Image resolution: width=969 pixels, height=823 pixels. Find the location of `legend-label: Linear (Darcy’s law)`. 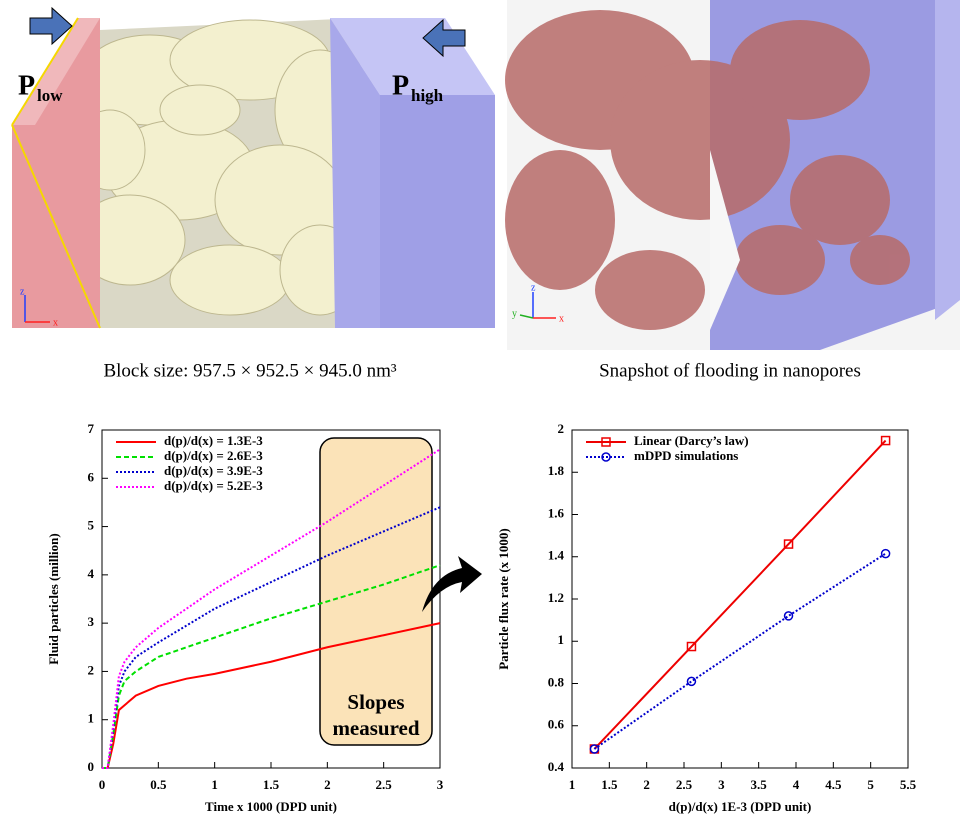

legend-label: Linear (Darcy’s law) is located at coordinates (691, 440).